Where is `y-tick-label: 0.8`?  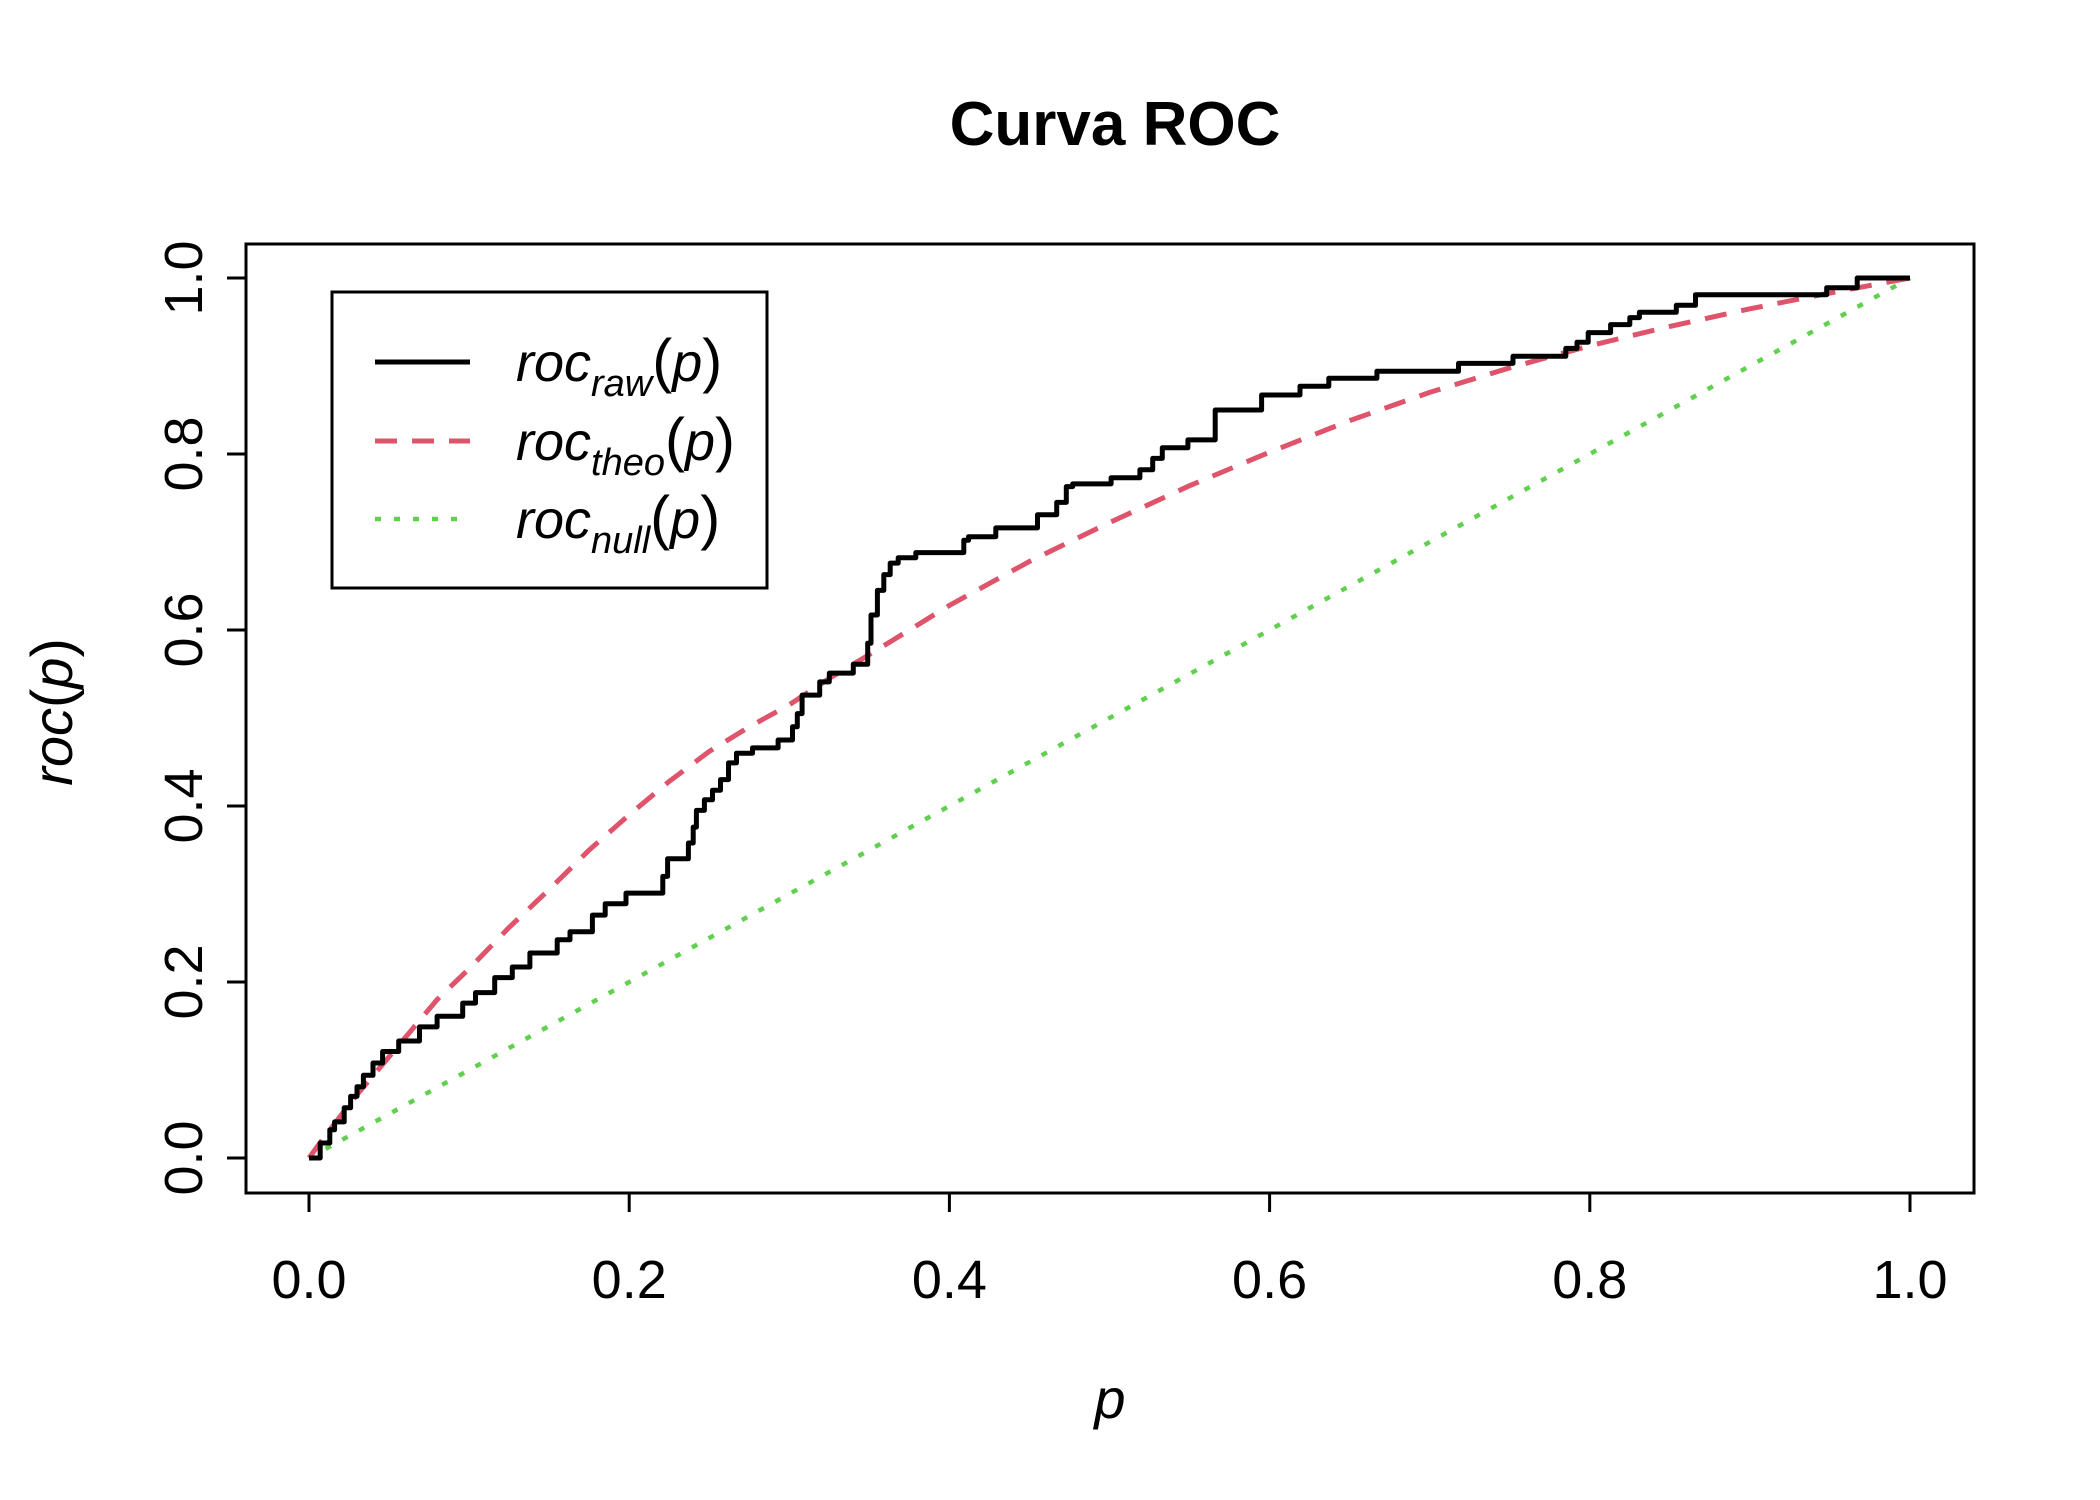
y-tick-label: 0.8 is located at coordinates (184, 453).